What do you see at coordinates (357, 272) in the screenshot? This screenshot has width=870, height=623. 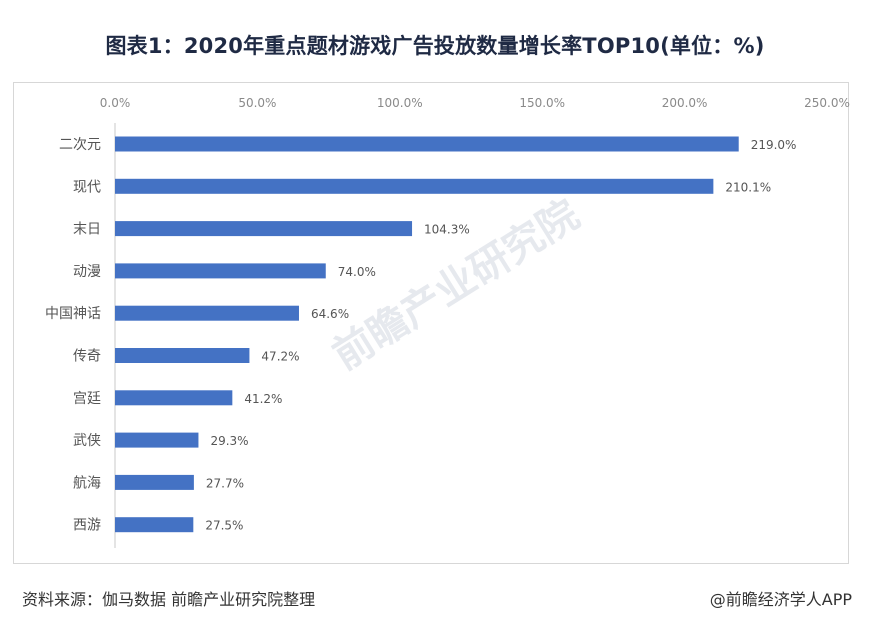 I see `value-label: 74.0%` at bounding box center [357, 272].